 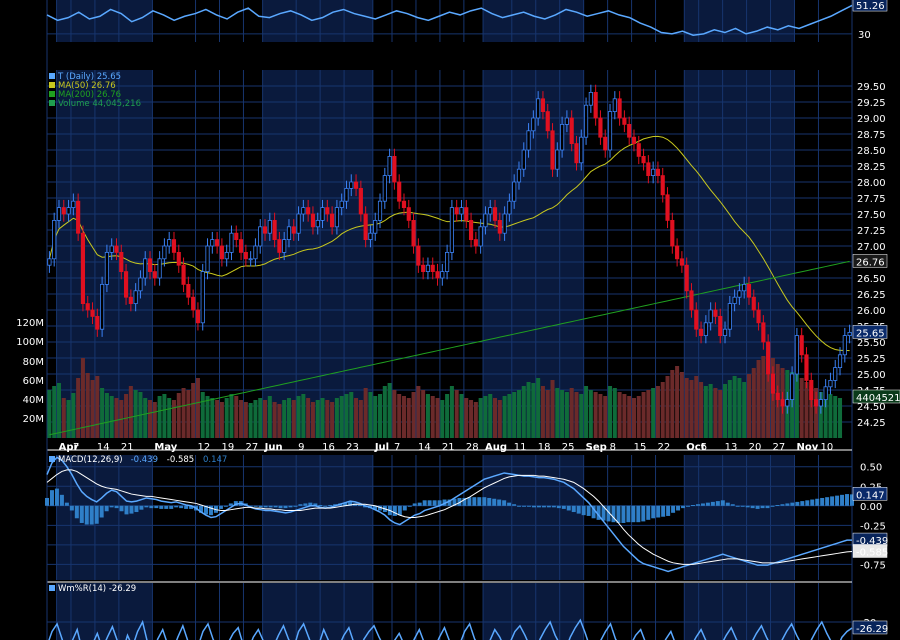 I want to click on date-tick-label: 8, so click(x=613, y=447).